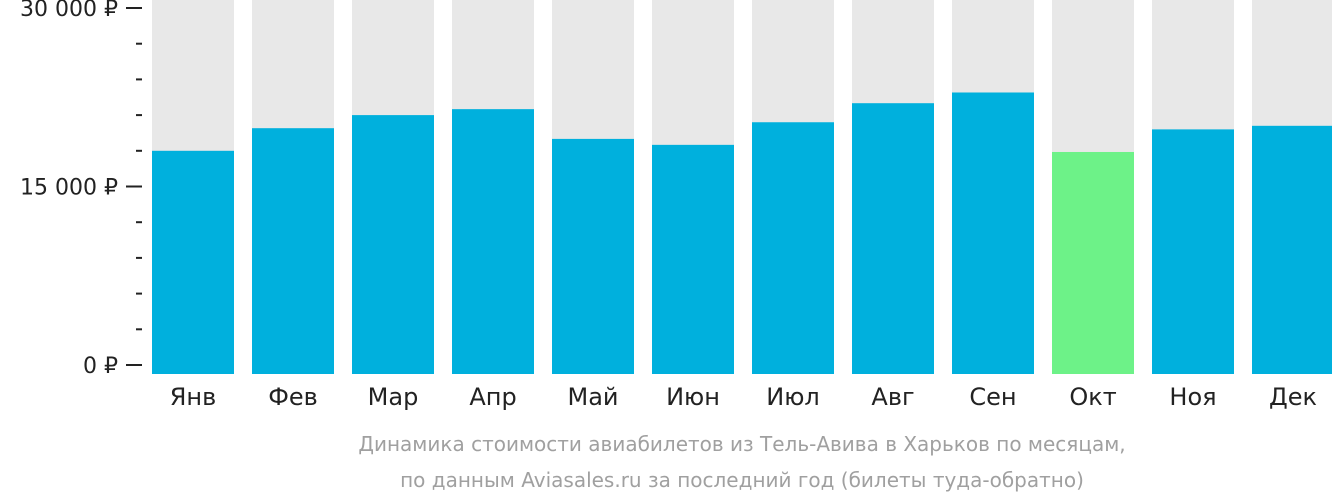 The height and width of the screenshot is (502, 1332). I want to click on bar-Апр, so click(493, 242).